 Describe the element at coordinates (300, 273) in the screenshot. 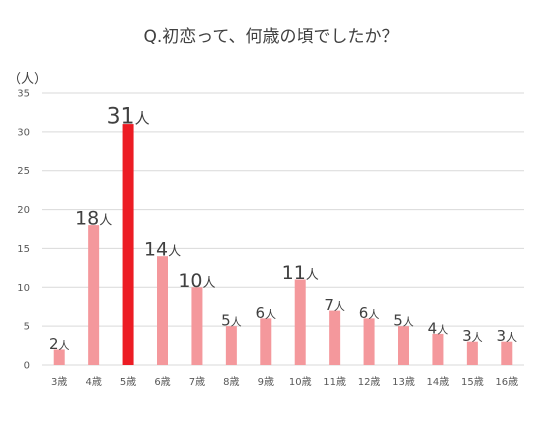

I see `data-label: 11人` at that location.